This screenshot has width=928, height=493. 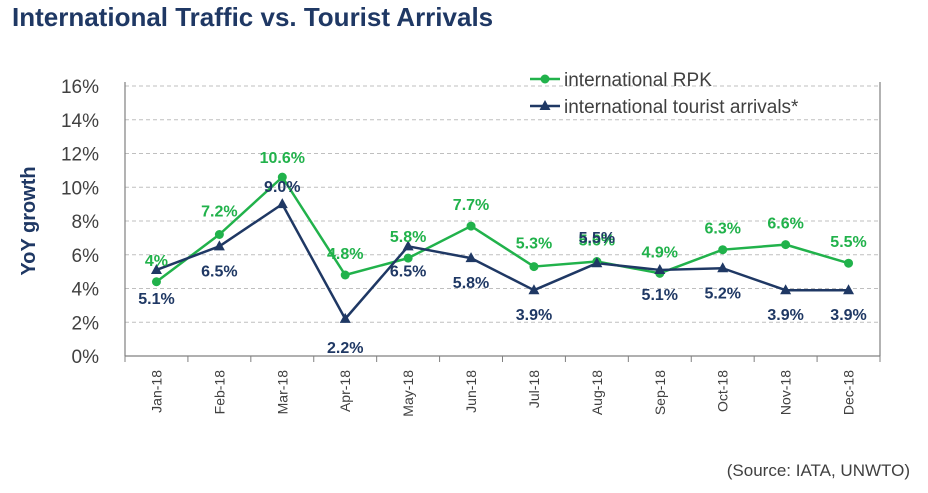 What do you see at coordinates (345, 254) in the screenshot?
I see `rpk-data-label: 4.8%` at bounding box center [345, 254].